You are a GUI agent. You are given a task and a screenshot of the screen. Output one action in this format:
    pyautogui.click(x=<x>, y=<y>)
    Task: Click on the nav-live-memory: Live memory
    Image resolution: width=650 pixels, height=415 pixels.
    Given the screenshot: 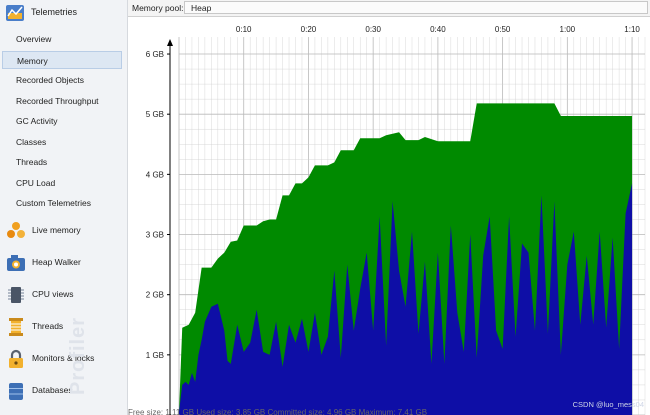 What is the action you would take?
    pyautogui.click(x=63, y=230)
    